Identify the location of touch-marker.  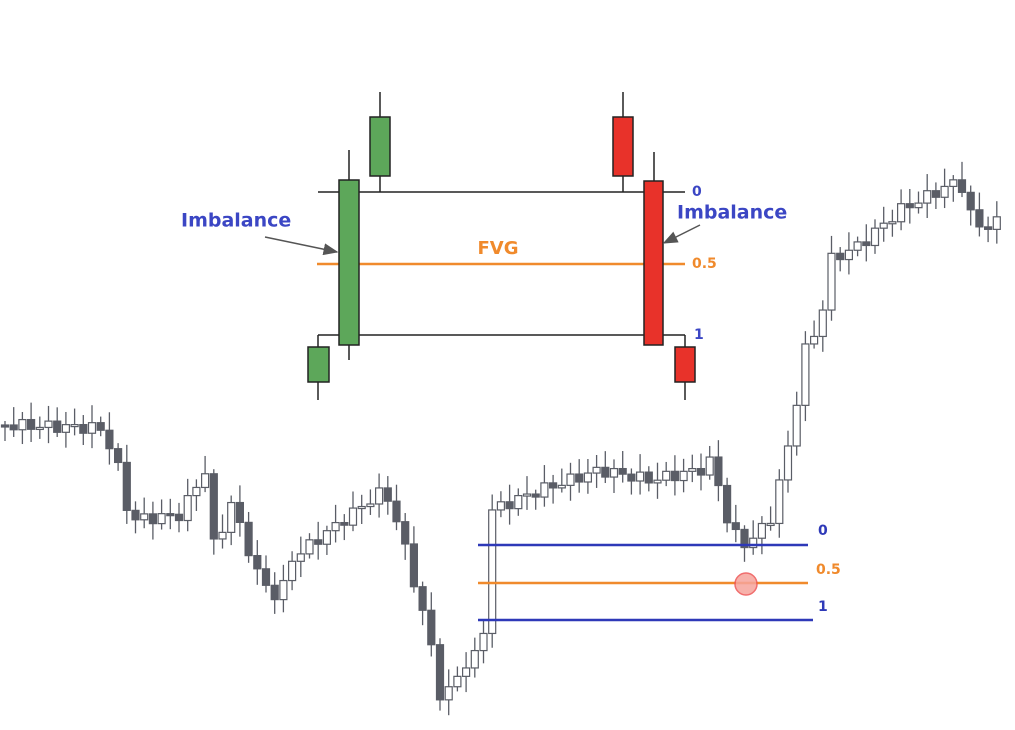
(746, 584).